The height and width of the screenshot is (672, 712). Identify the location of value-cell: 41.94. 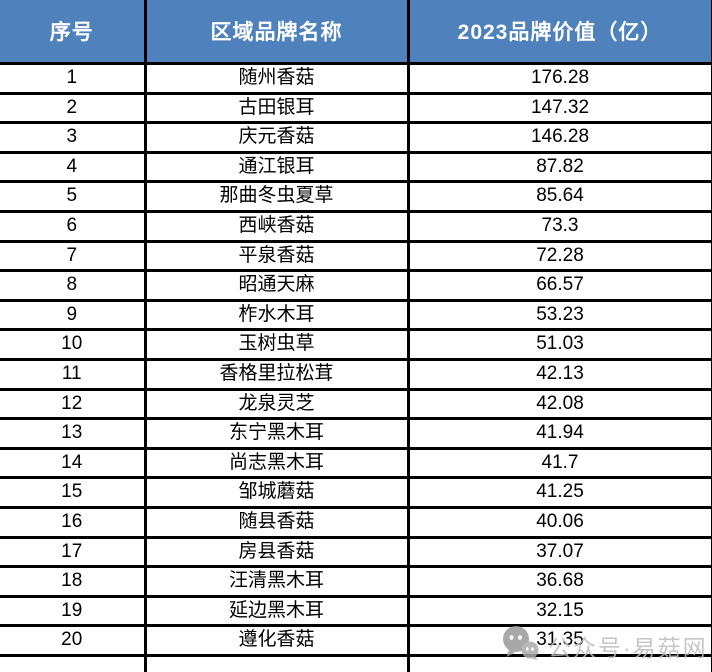
(559, 433).